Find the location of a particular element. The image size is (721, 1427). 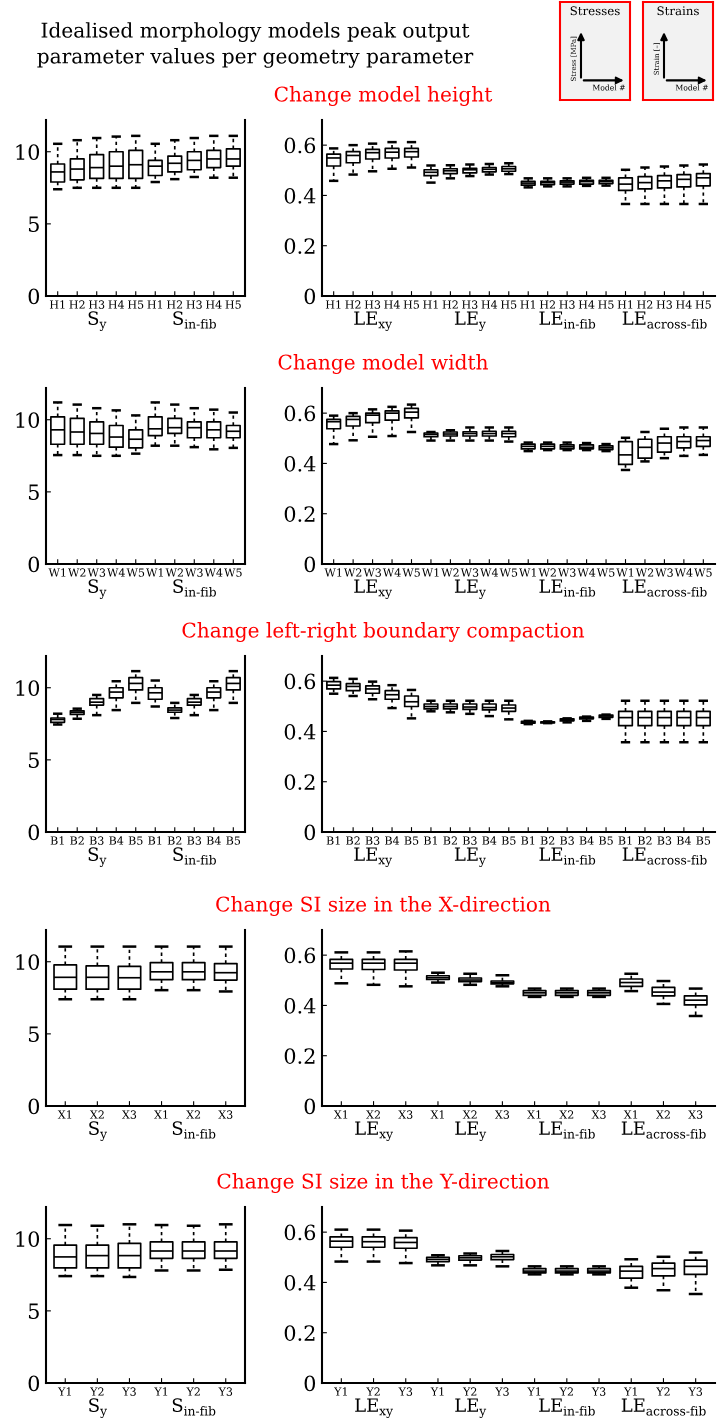

text: Strains is located at coordinates (678, 11).